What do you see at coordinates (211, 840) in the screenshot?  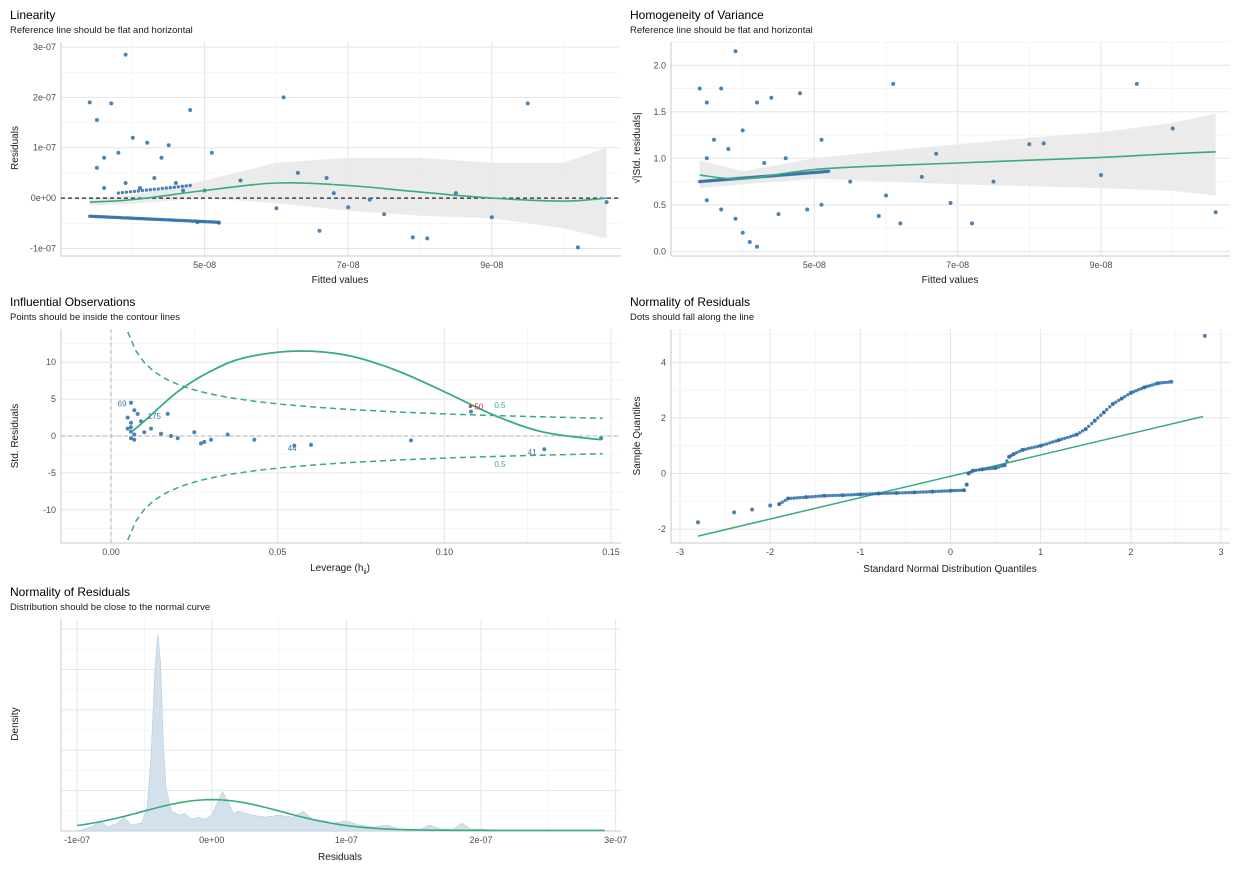 I see `density-x-tick-label: 0e+00` at bounding box center [211, 840].